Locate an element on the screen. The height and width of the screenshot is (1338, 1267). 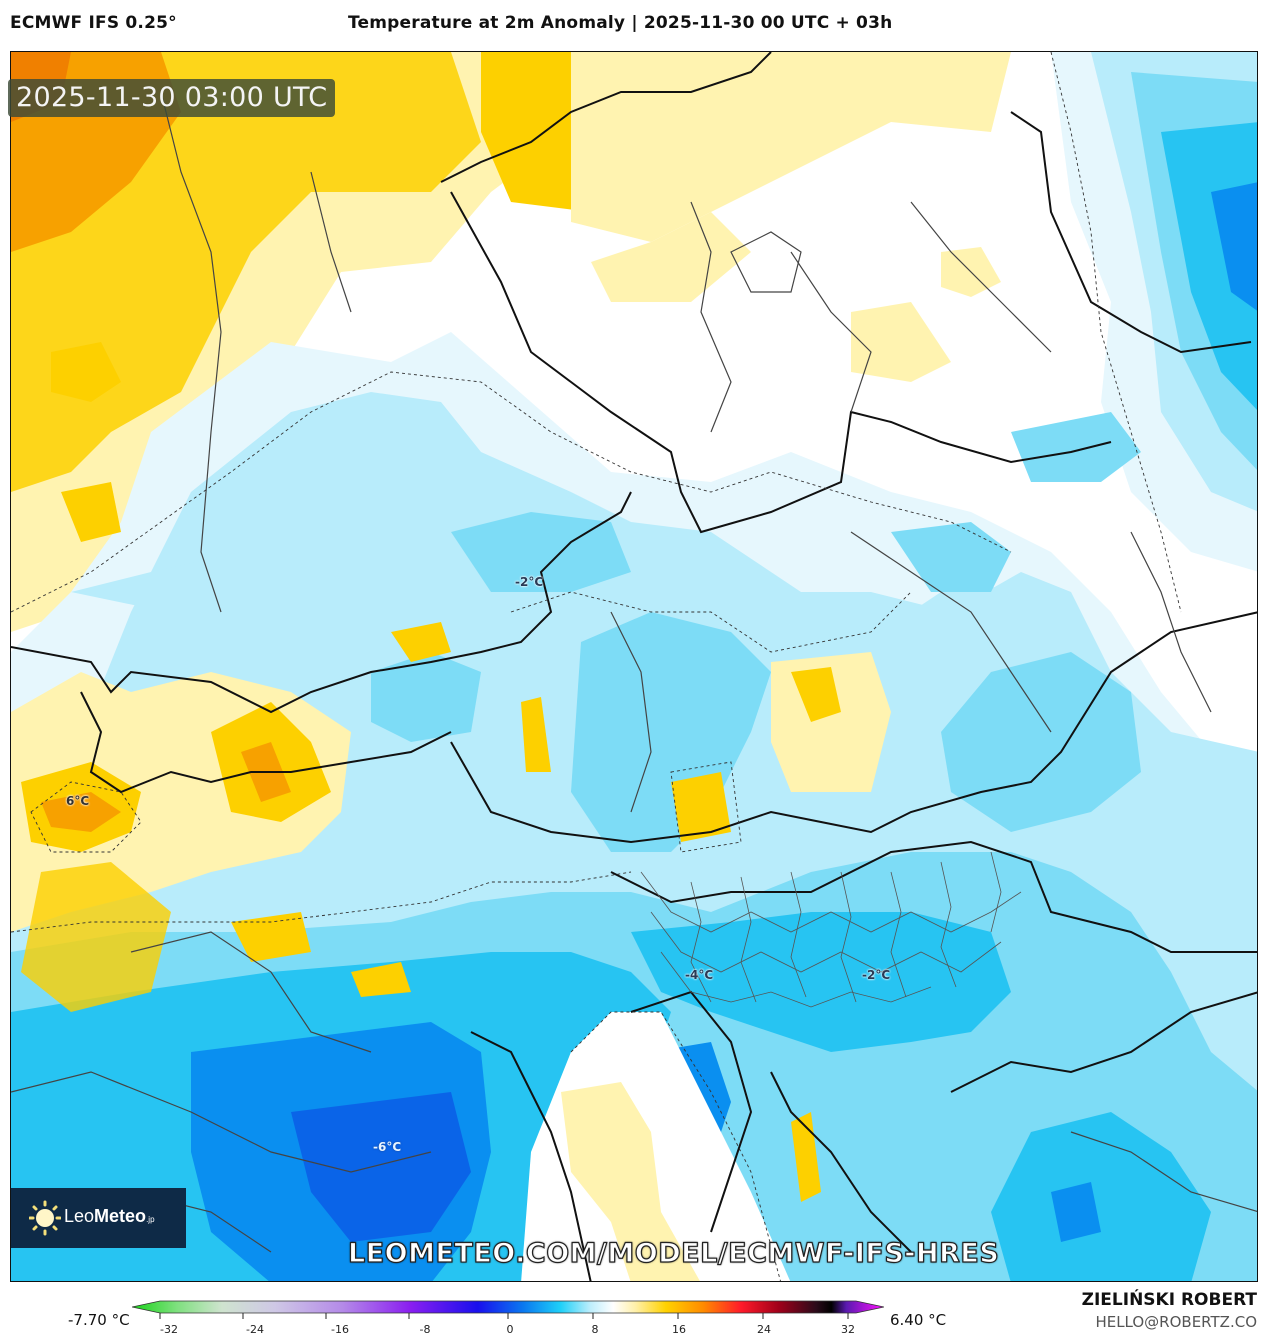
colorbar-tick: 16 is located at coordinates (679, 1329).